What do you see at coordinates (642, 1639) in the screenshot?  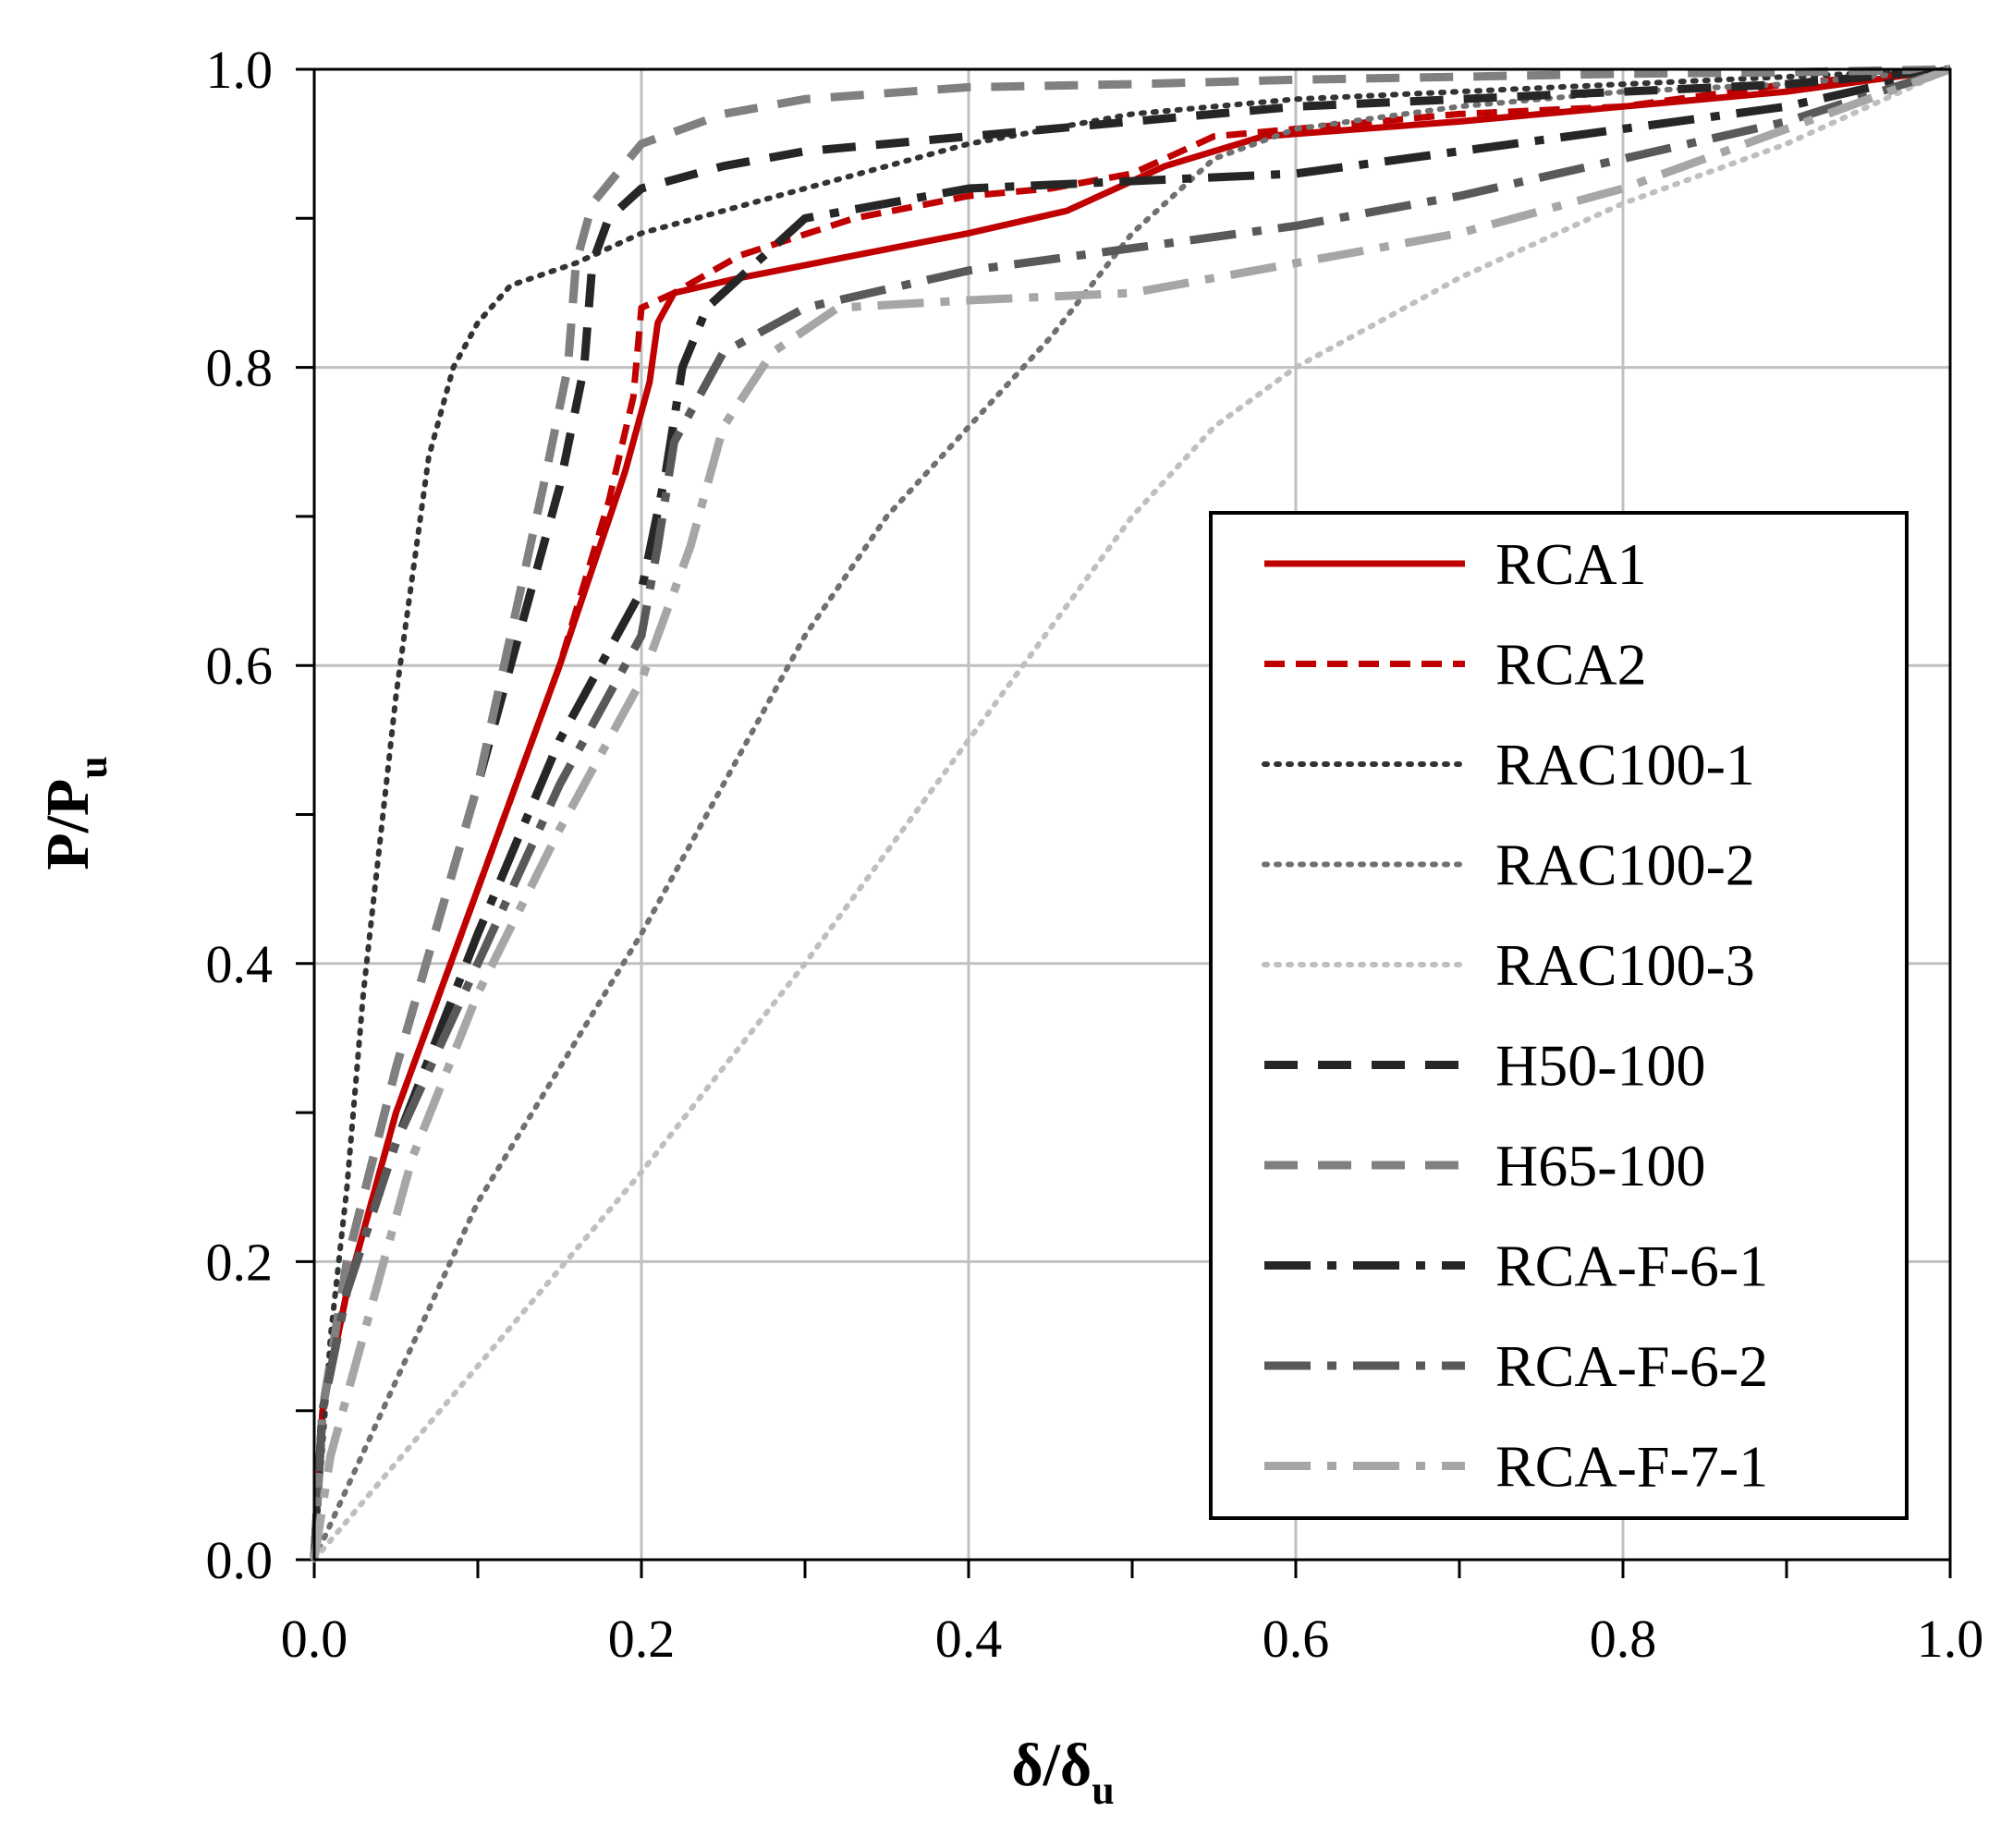 I see `x-tick-label: 0.2` at bounding box center [642, 1639].